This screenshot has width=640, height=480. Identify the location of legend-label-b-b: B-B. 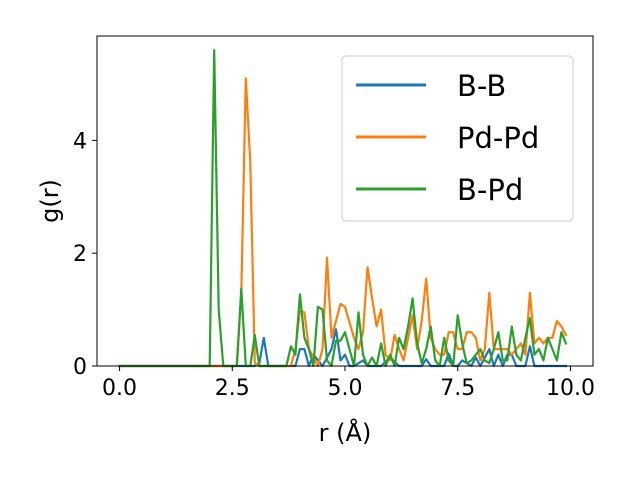
(481, 86).